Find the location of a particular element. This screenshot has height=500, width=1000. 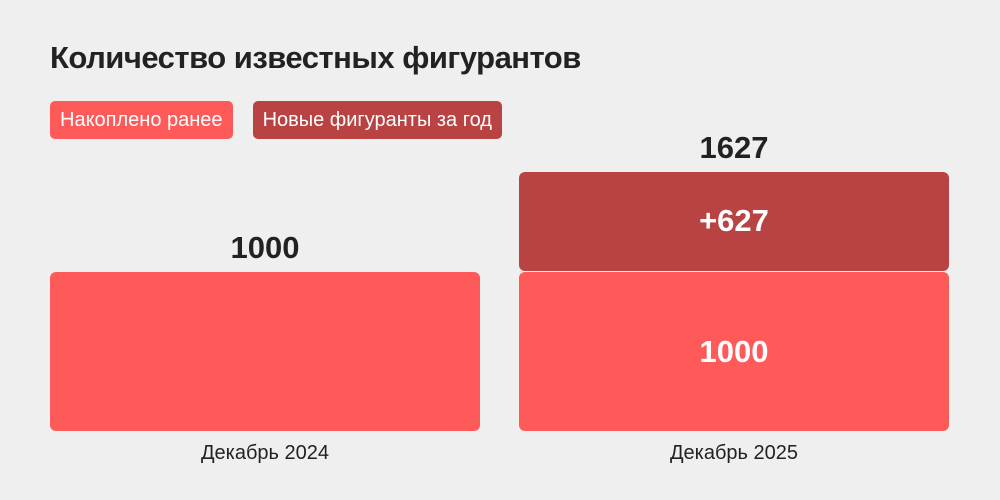

category-label: Декабрь 2025 is located at coordinates (734, 453).